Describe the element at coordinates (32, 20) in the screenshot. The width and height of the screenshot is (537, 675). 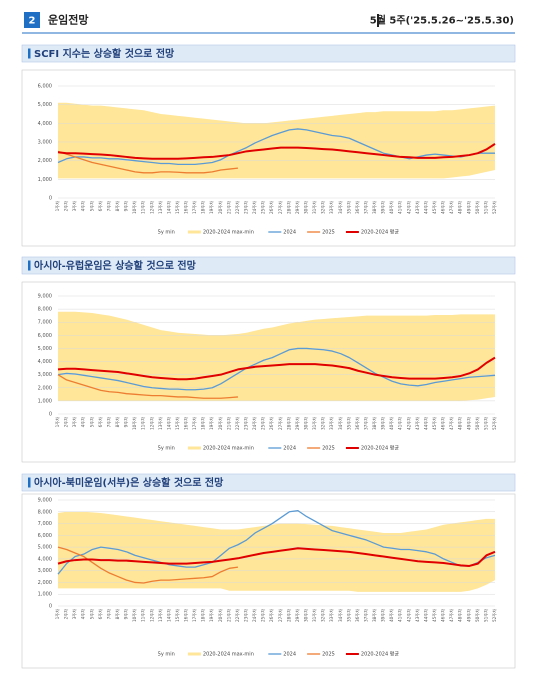
I see `section-number-box` at that location.